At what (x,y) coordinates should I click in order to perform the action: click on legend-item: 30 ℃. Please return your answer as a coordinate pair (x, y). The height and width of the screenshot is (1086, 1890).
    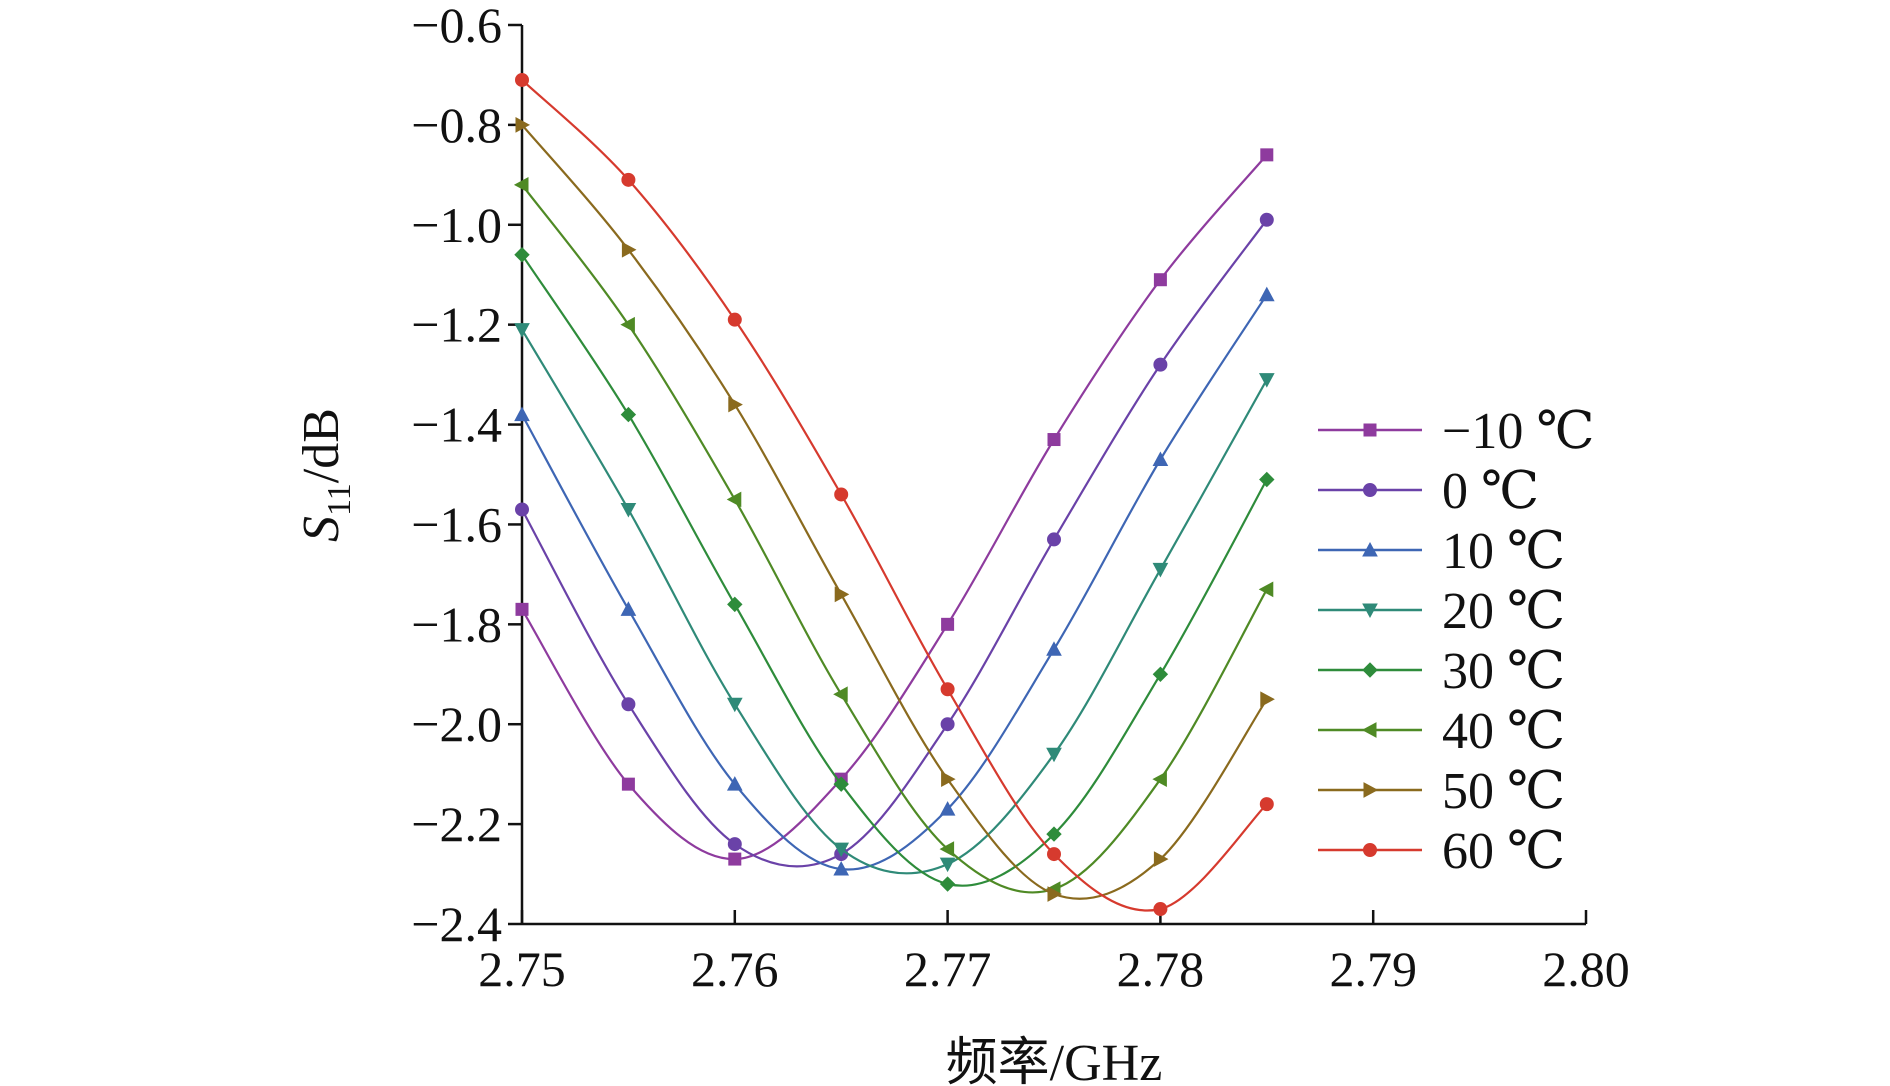
    Looking at the image, I should click on (1441, 671).